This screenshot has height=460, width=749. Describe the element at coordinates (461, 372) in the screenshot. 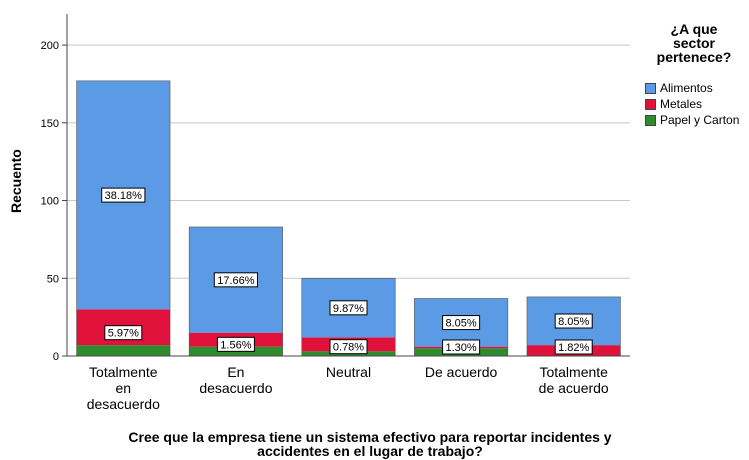

I see `x-tick-label: De acuerdo` at that location.